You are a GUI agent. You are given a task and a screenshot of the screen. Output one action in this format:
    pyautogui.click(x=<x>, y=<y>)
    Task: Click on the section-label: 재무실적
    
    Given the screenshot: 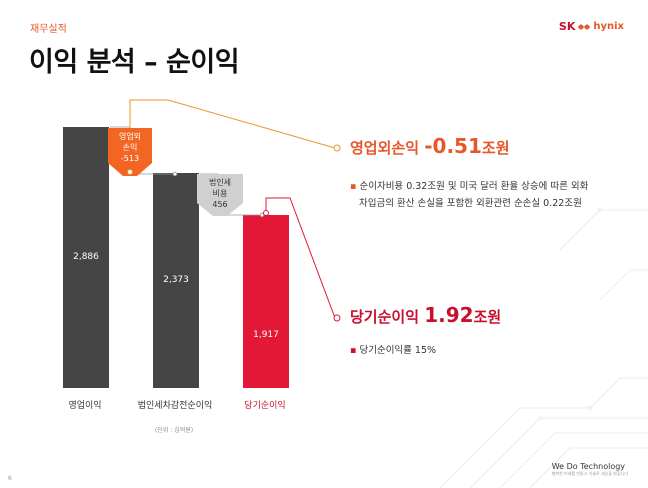 What is the action you would take?
    pyautogui.click(x=48, y=29)
    